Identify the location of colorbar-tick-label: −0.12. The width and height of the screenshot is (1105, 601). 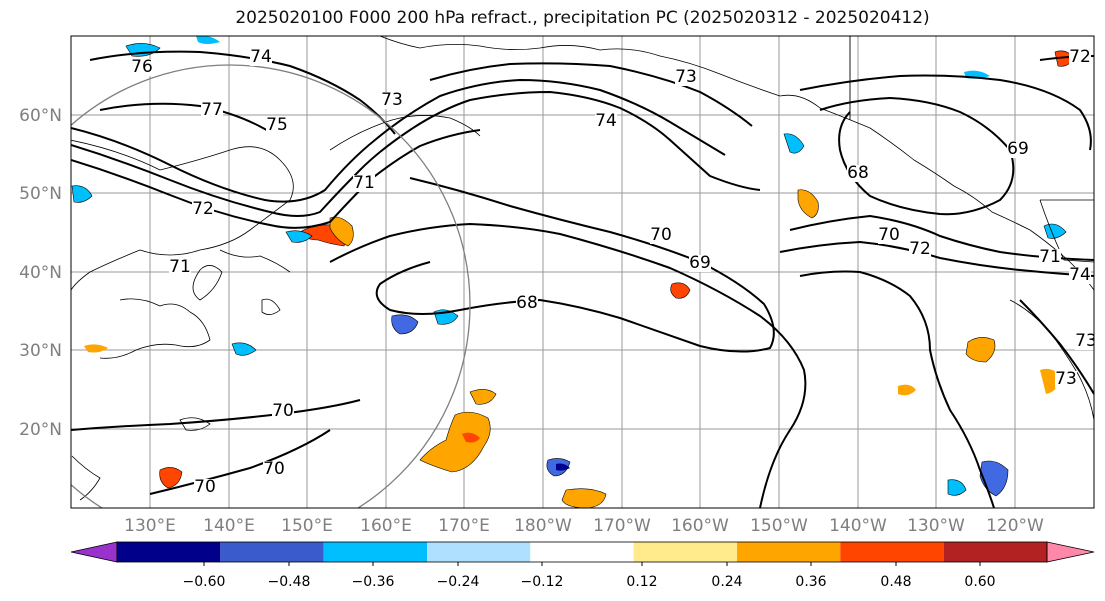
(542, 582).